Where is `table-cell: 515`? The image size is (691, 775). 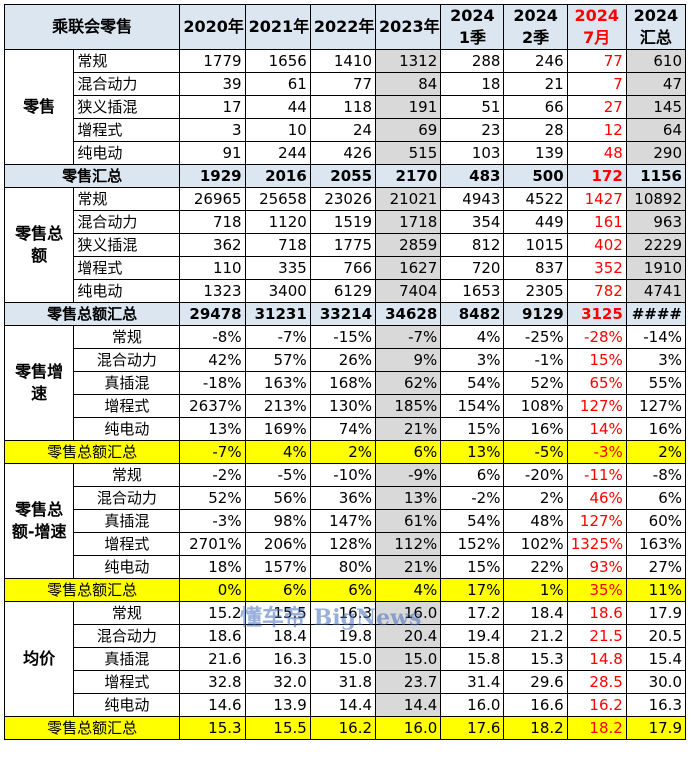
table-cell: 515 is located at coordinates (408, 153).